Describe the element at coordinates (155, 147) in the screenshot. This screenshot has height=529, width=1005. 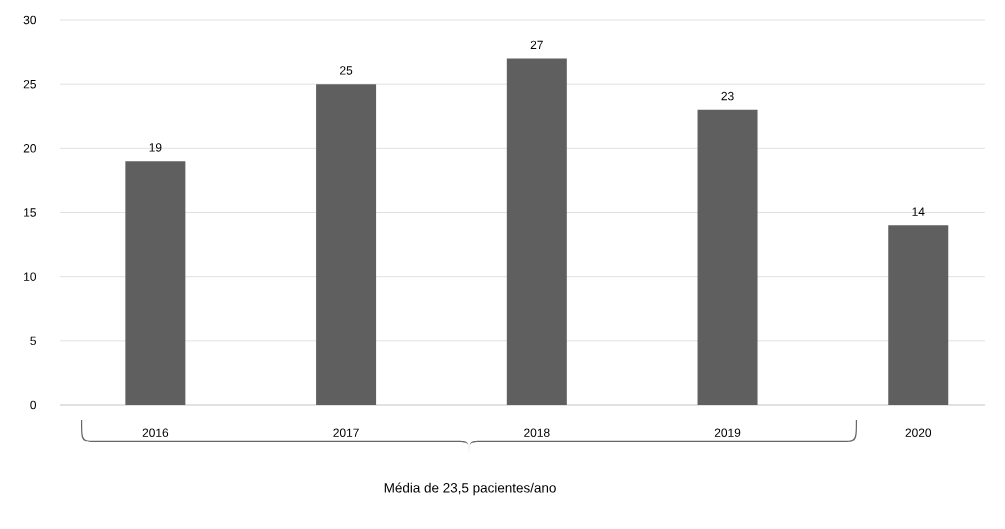
I see `data-label: 19` at that location.